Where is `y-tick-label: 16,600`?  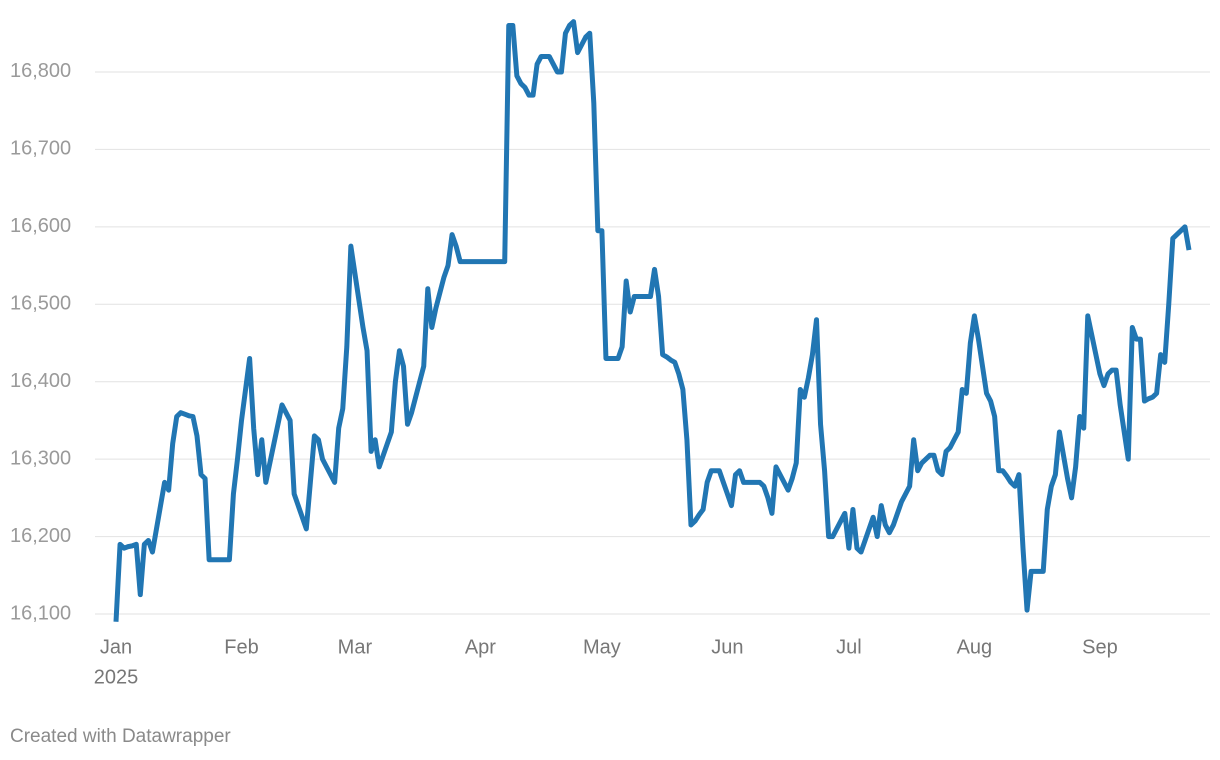
y-tick-label: 16,600 is located at coordinates (40, 226).